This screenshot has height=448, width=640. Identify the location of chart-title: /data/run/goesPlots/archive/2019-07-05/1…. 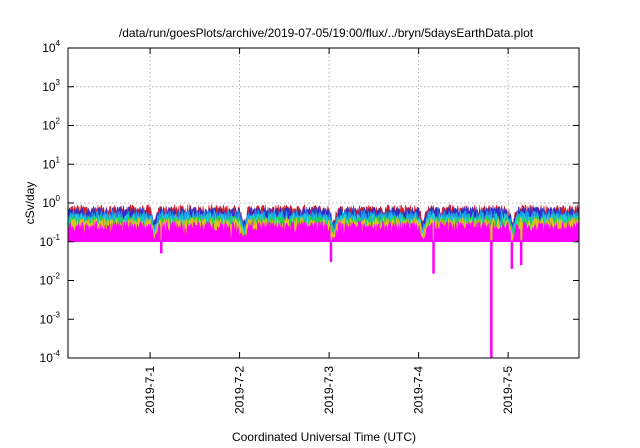
(326, 33).